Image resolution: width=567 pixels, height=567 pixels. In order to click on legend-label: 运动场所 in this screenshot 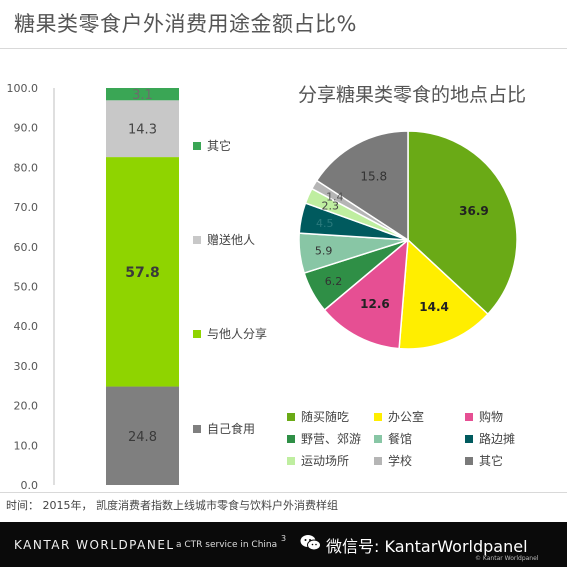, I will do `click(325, 461)`.